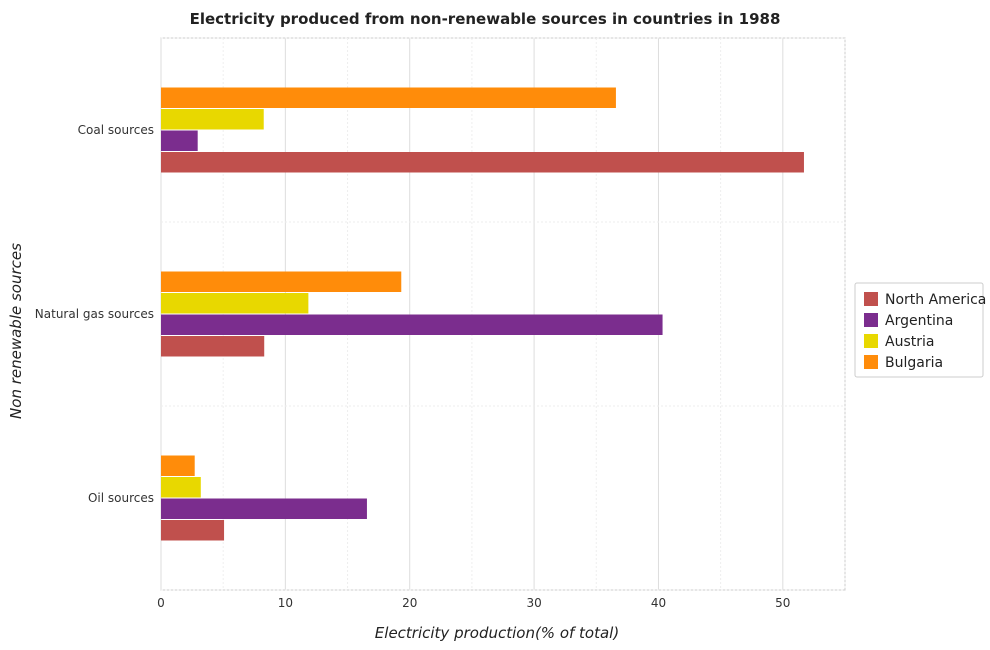  Describe the element at coordinates (409, 603) in the screenshot. I see `x-tick-label: 20` at that location.